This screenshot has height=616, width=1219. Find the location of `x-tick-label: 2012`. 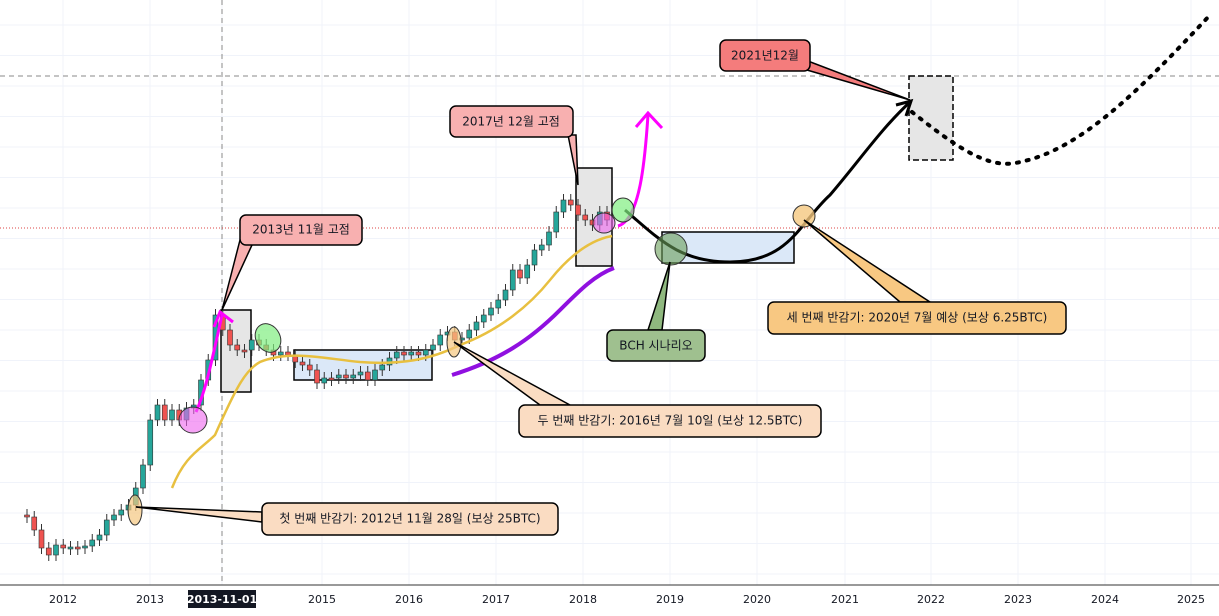

x-tick-label: 2012 is located at coordinates (63, 599).